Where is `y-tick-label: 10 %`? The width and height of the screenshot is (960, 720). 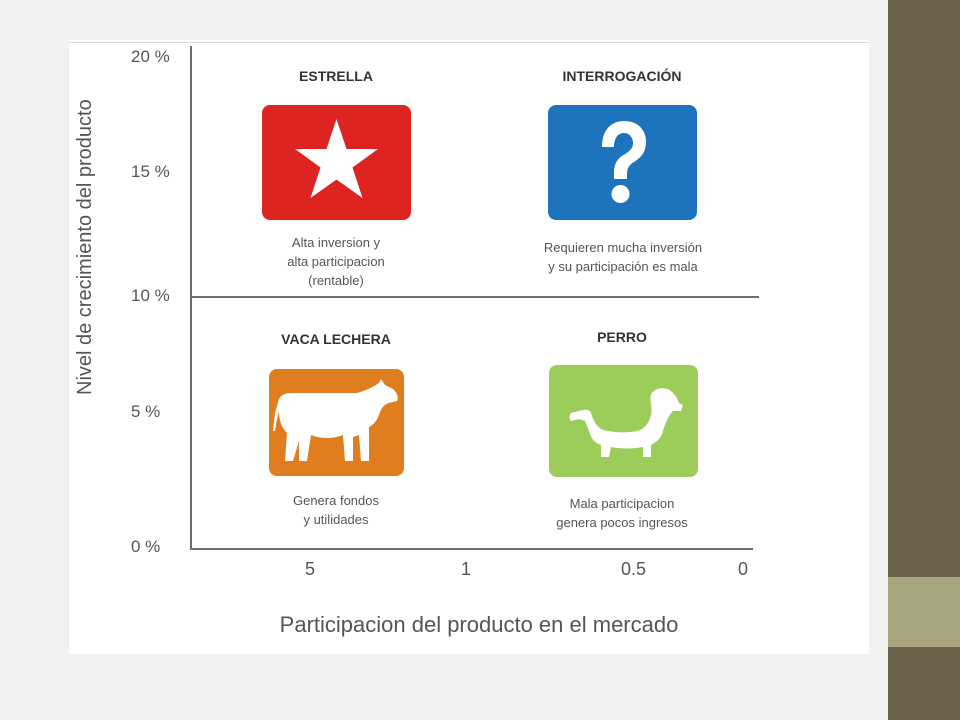 y-tick-label: 10 % is located at coordinates (150, 295).